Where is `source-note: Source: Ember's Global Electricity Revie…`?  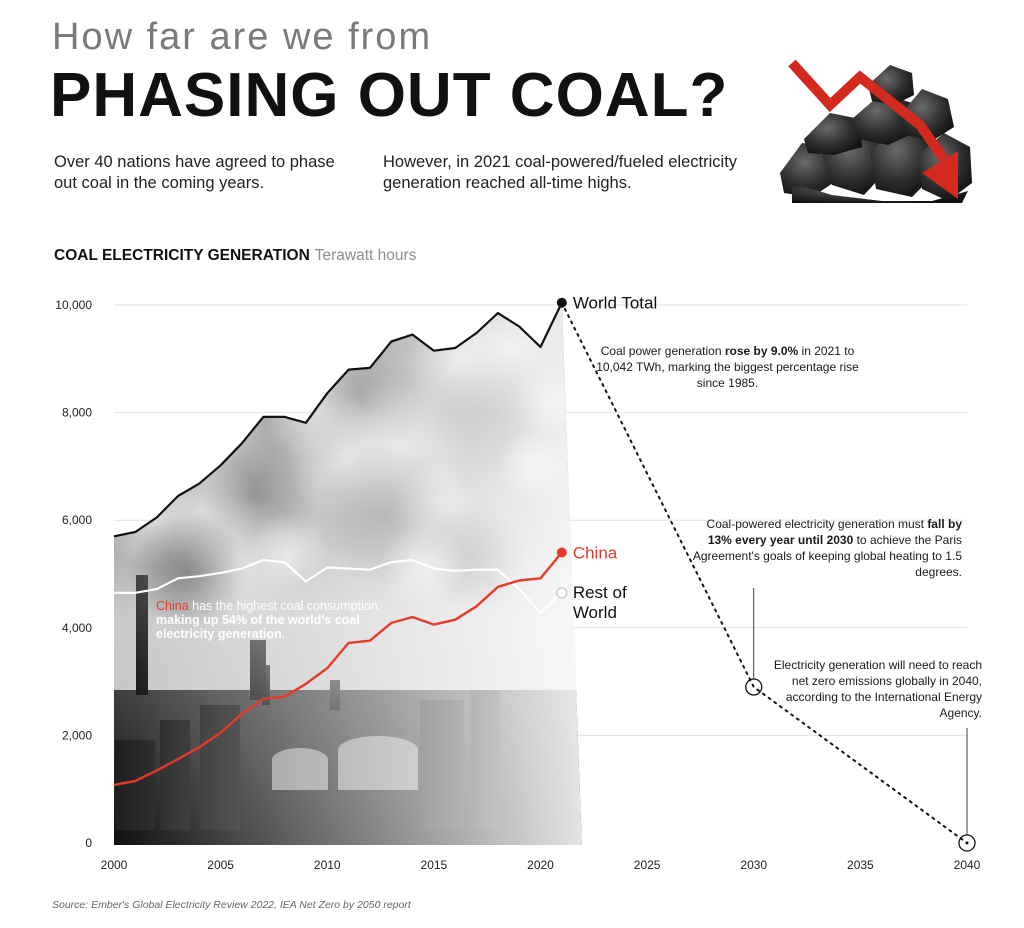
source-note: Source: Ember's Global Electricity Revie… is located at coordinates (231, 905).